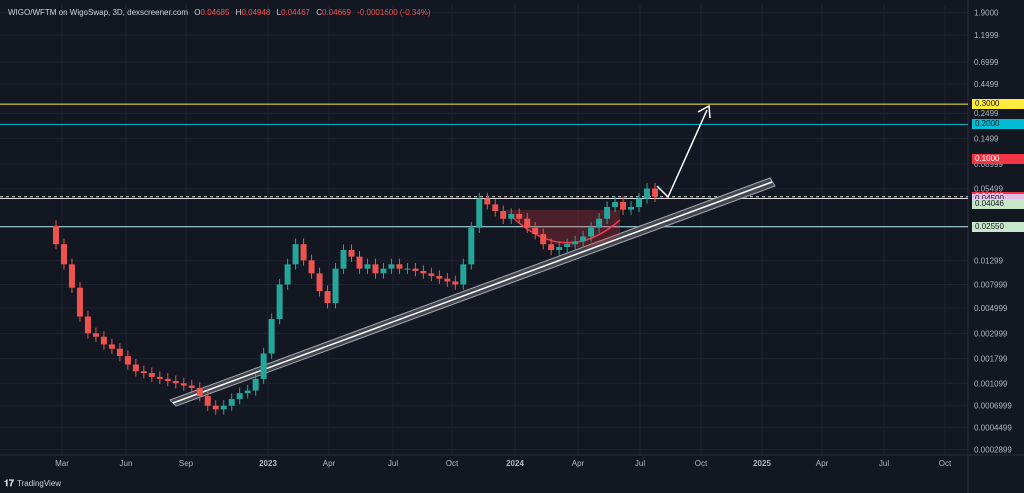  Describe the element at coordinates (988, 189) in the screenshot. I see `y-tick-label: 0.05499` at that location.